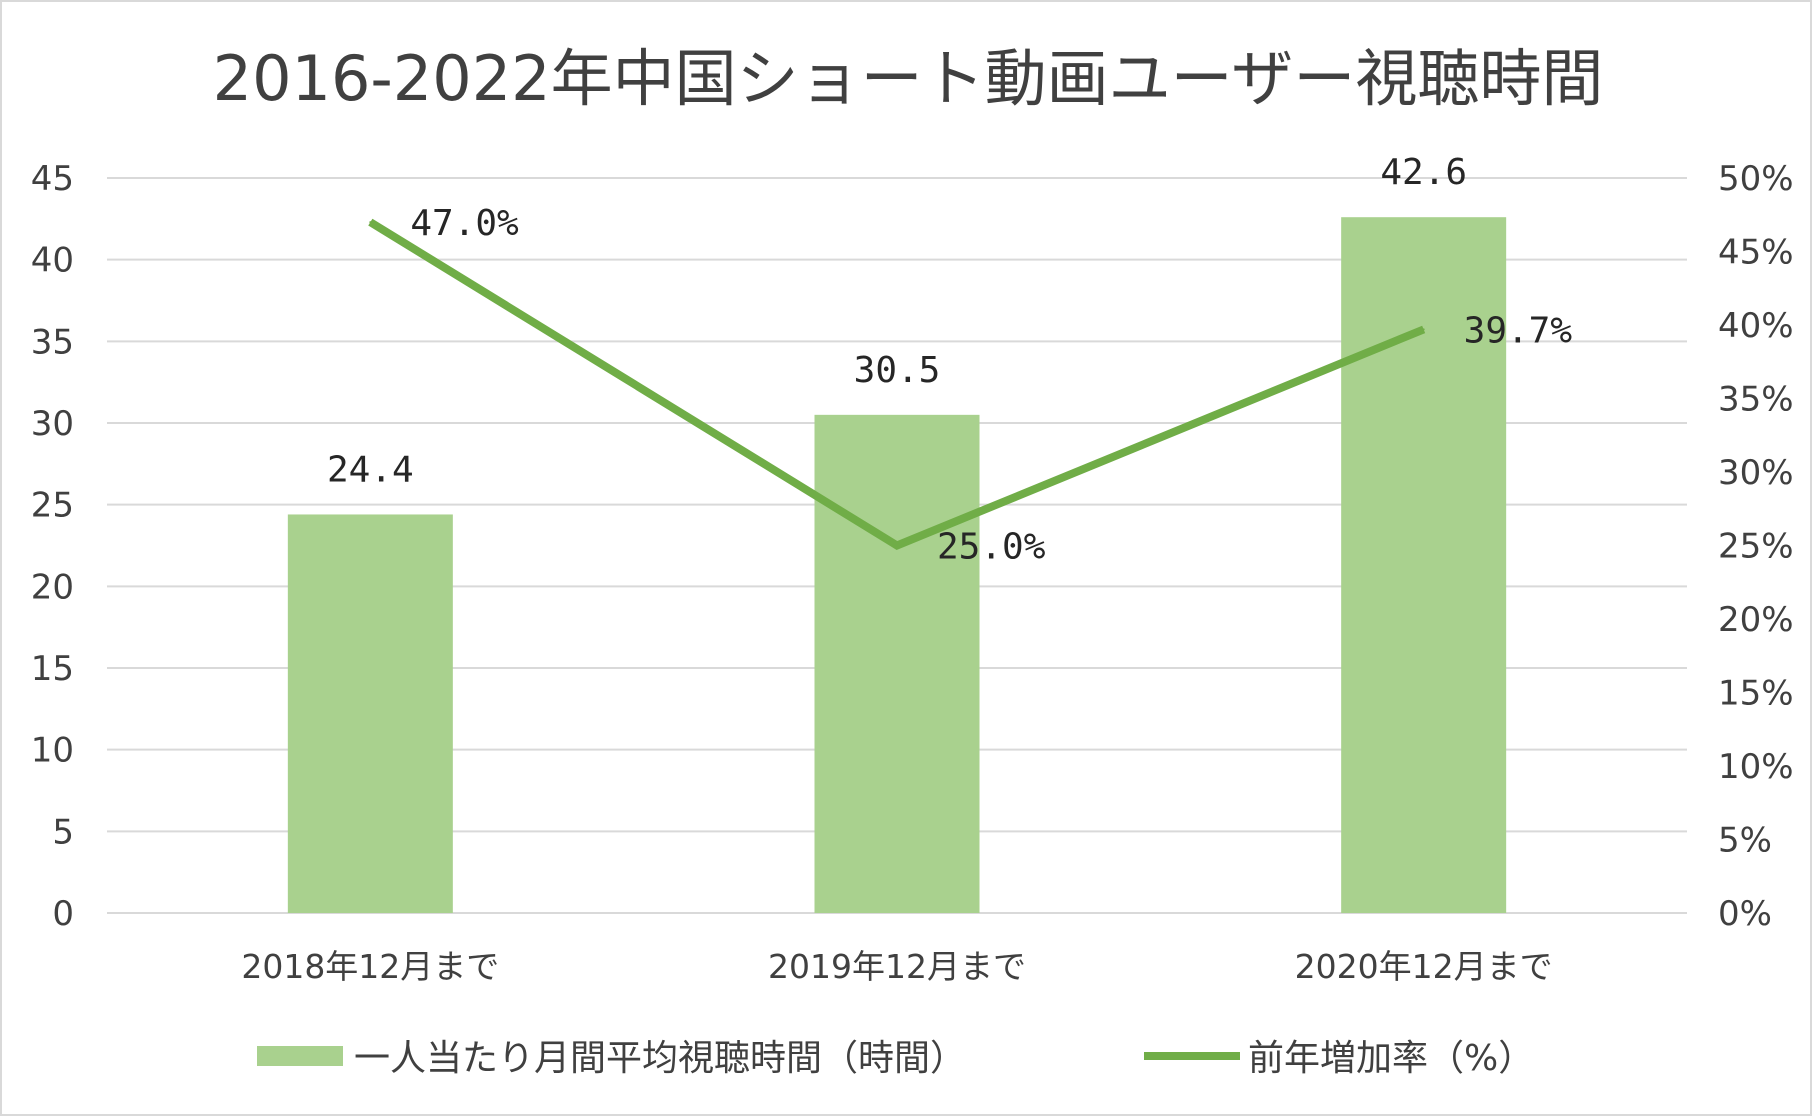  Describe the element at coordinates (63, 914) in the screenshot. I see `left-tick-label: 0` at that location.